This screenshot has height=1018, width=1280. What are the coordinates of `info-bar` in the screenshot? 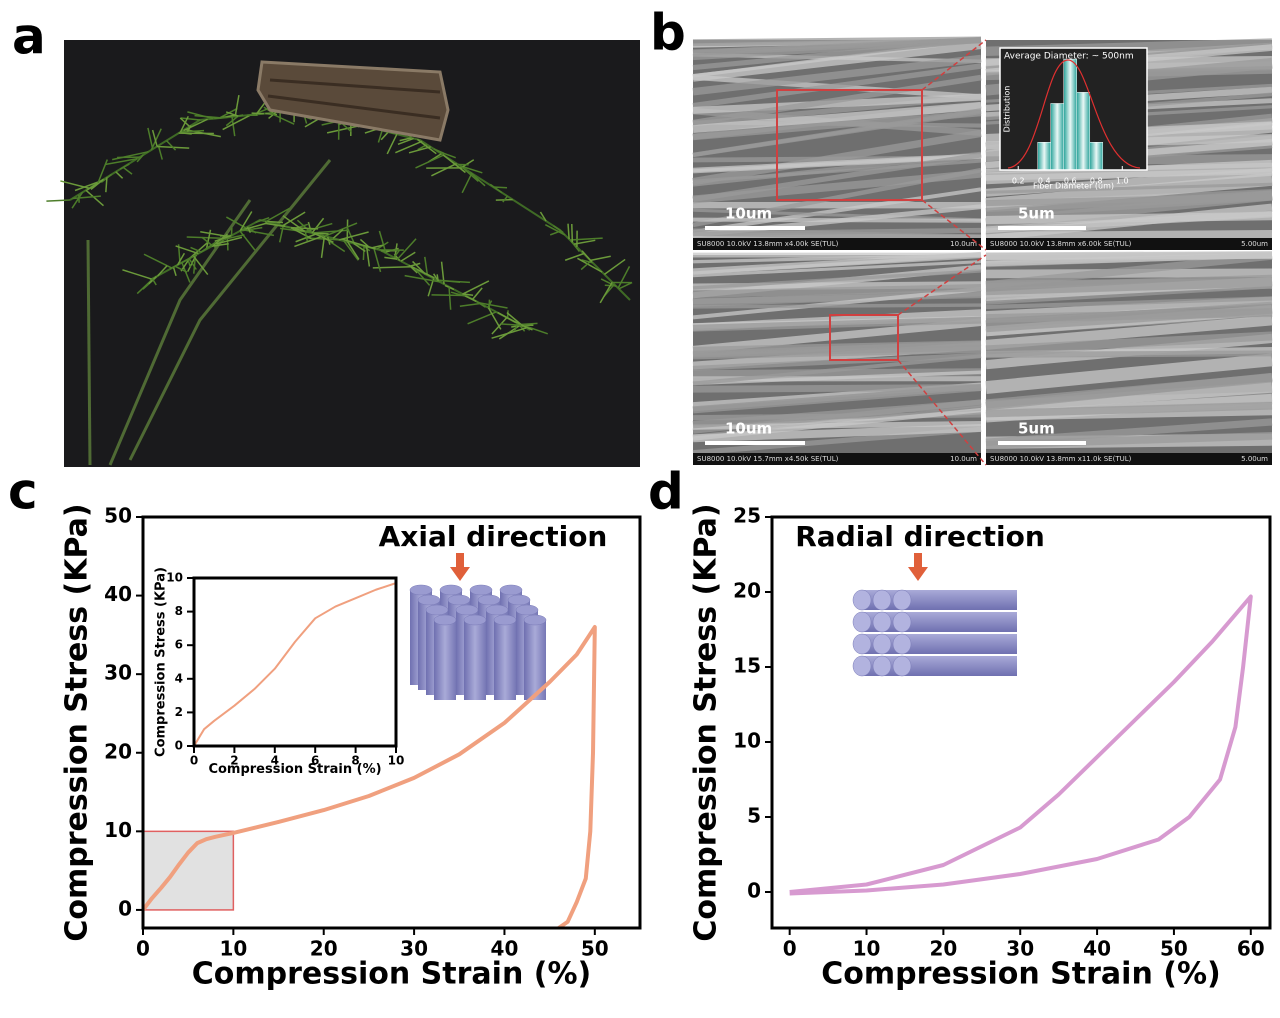 It's located at (837, 459).